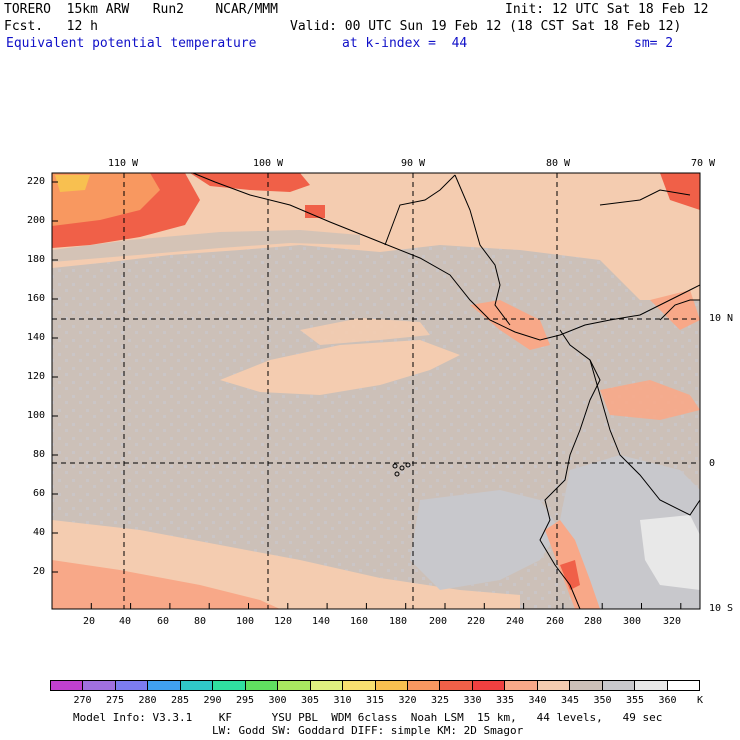 The image size is (740, 740). Describe the element at coordinates (147, 700) in the screenshot. I see `color-scale-label: 280` at that location.